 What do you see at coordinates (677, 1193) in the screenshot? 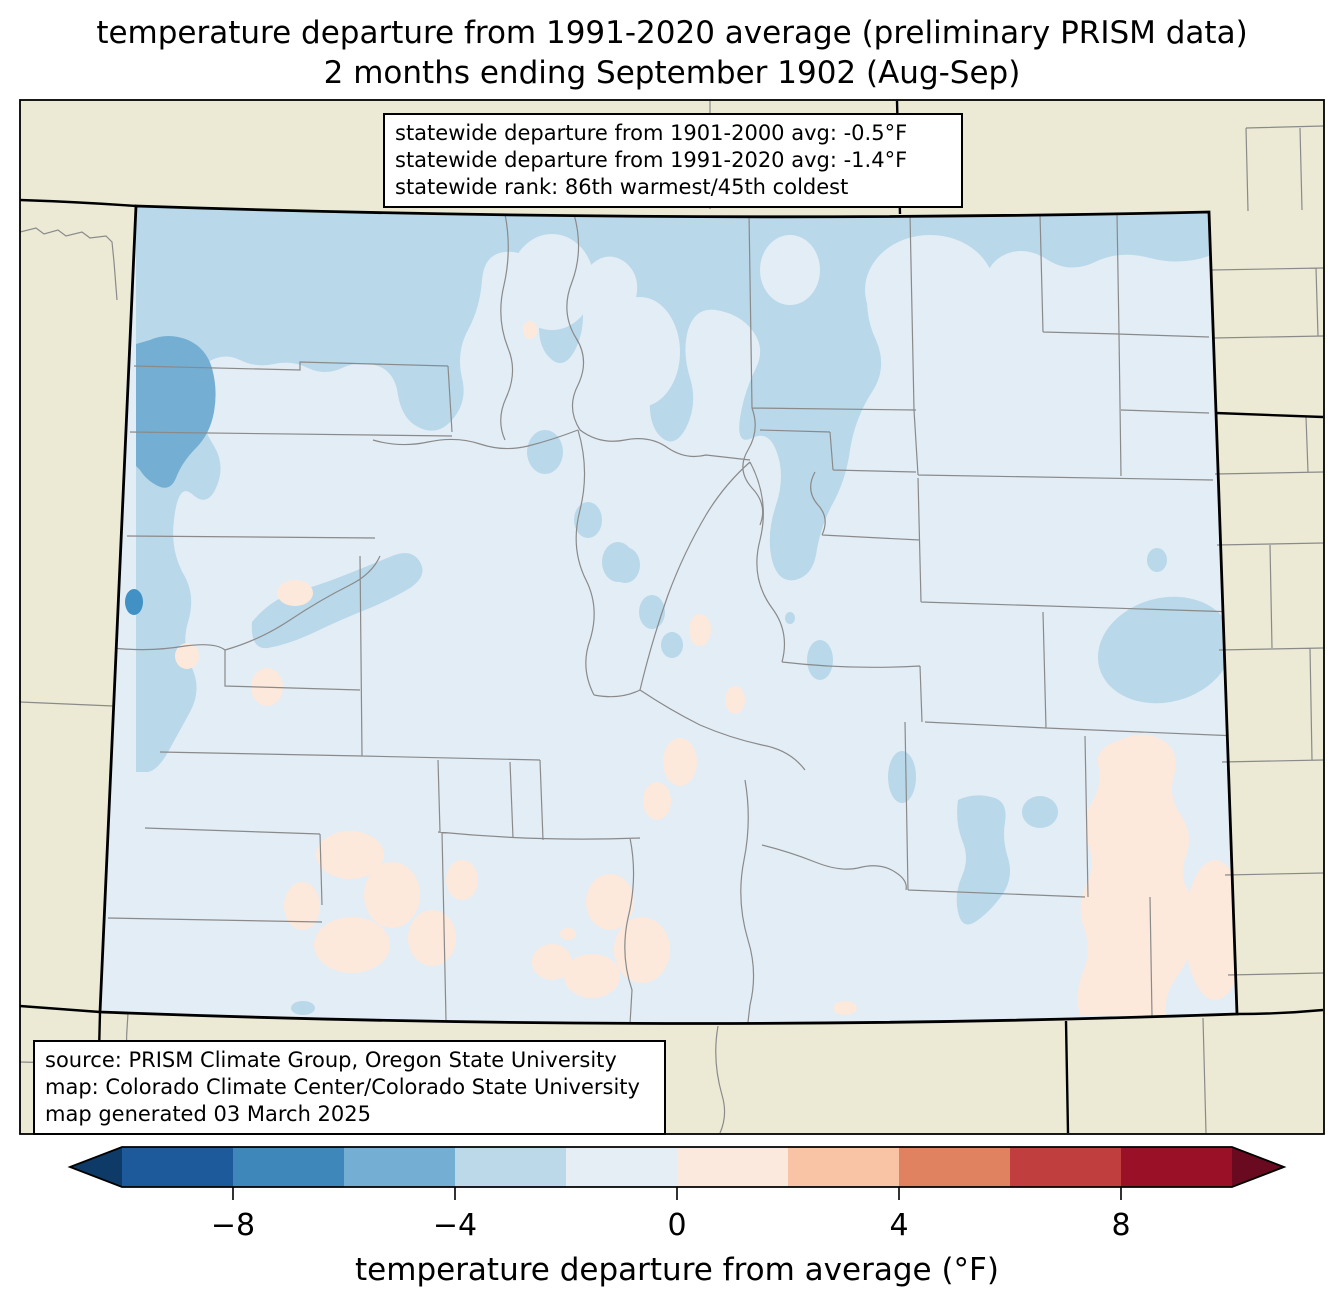
I see `colorbar-tick-marks` at bounding box center [677, 1193].